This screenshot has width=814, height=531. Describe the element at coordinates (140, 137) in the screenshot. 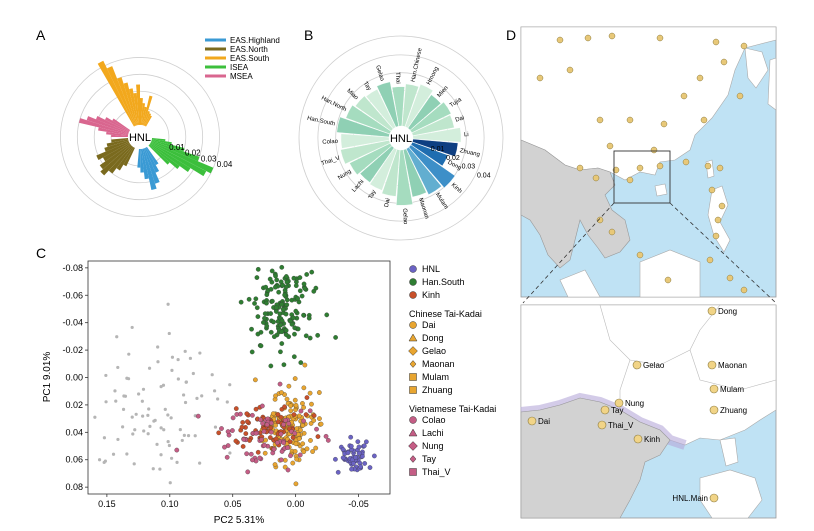

I see `panel-a-ring` at that location.